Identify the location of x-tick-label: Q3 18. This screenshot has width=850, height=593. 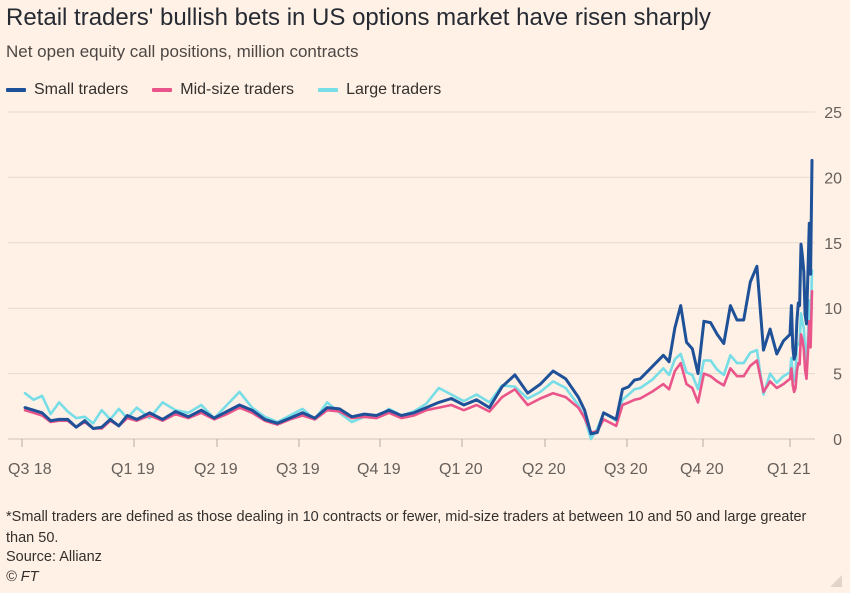
(30, 469).